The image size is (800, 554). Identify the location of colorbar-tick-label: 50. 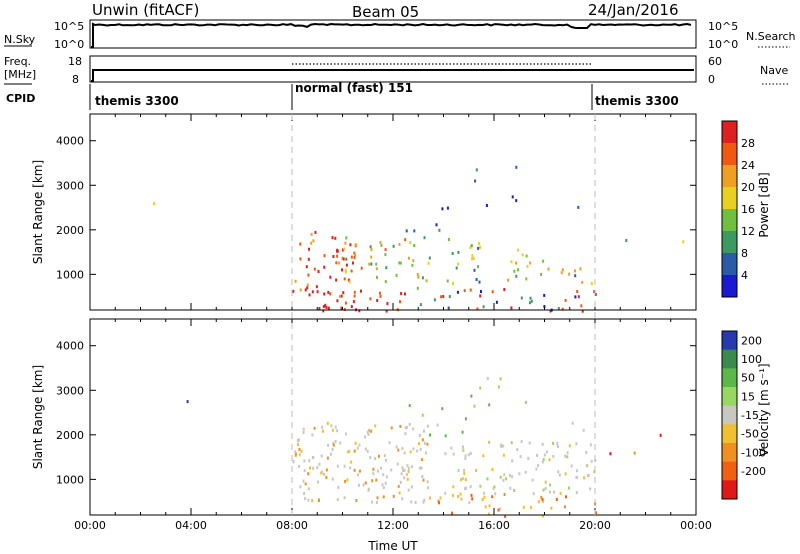
(748, 378).